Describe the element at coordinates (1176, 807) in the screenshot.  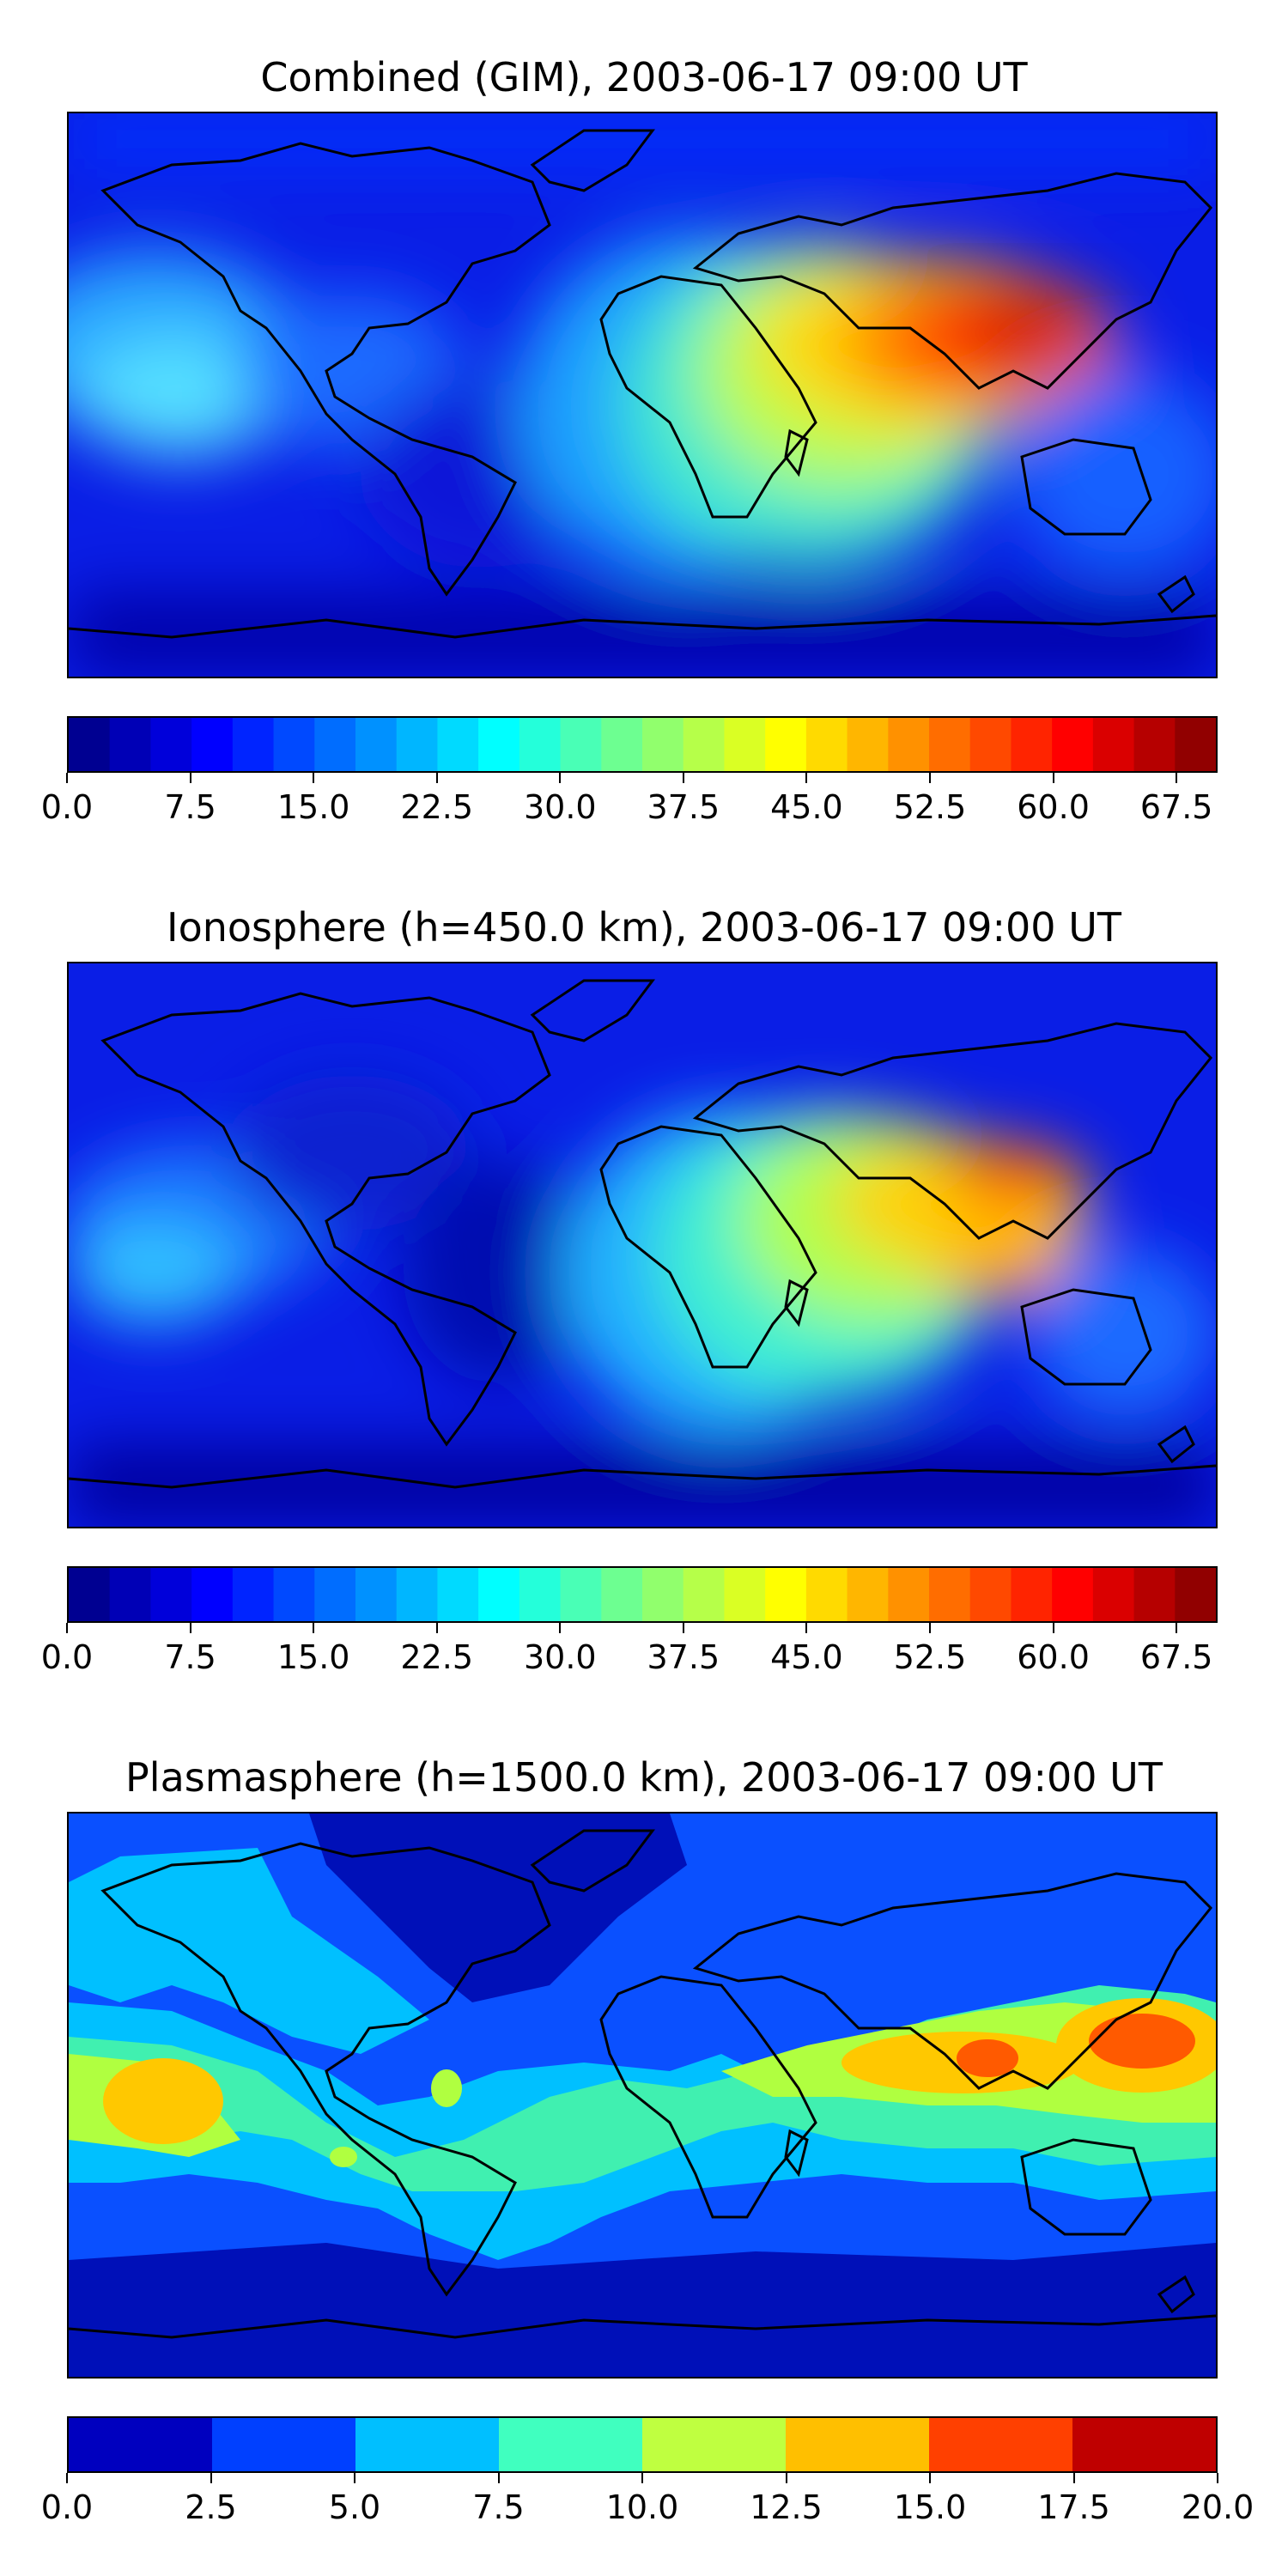
I see `colorbar-tick-label: 67.5` at that location.